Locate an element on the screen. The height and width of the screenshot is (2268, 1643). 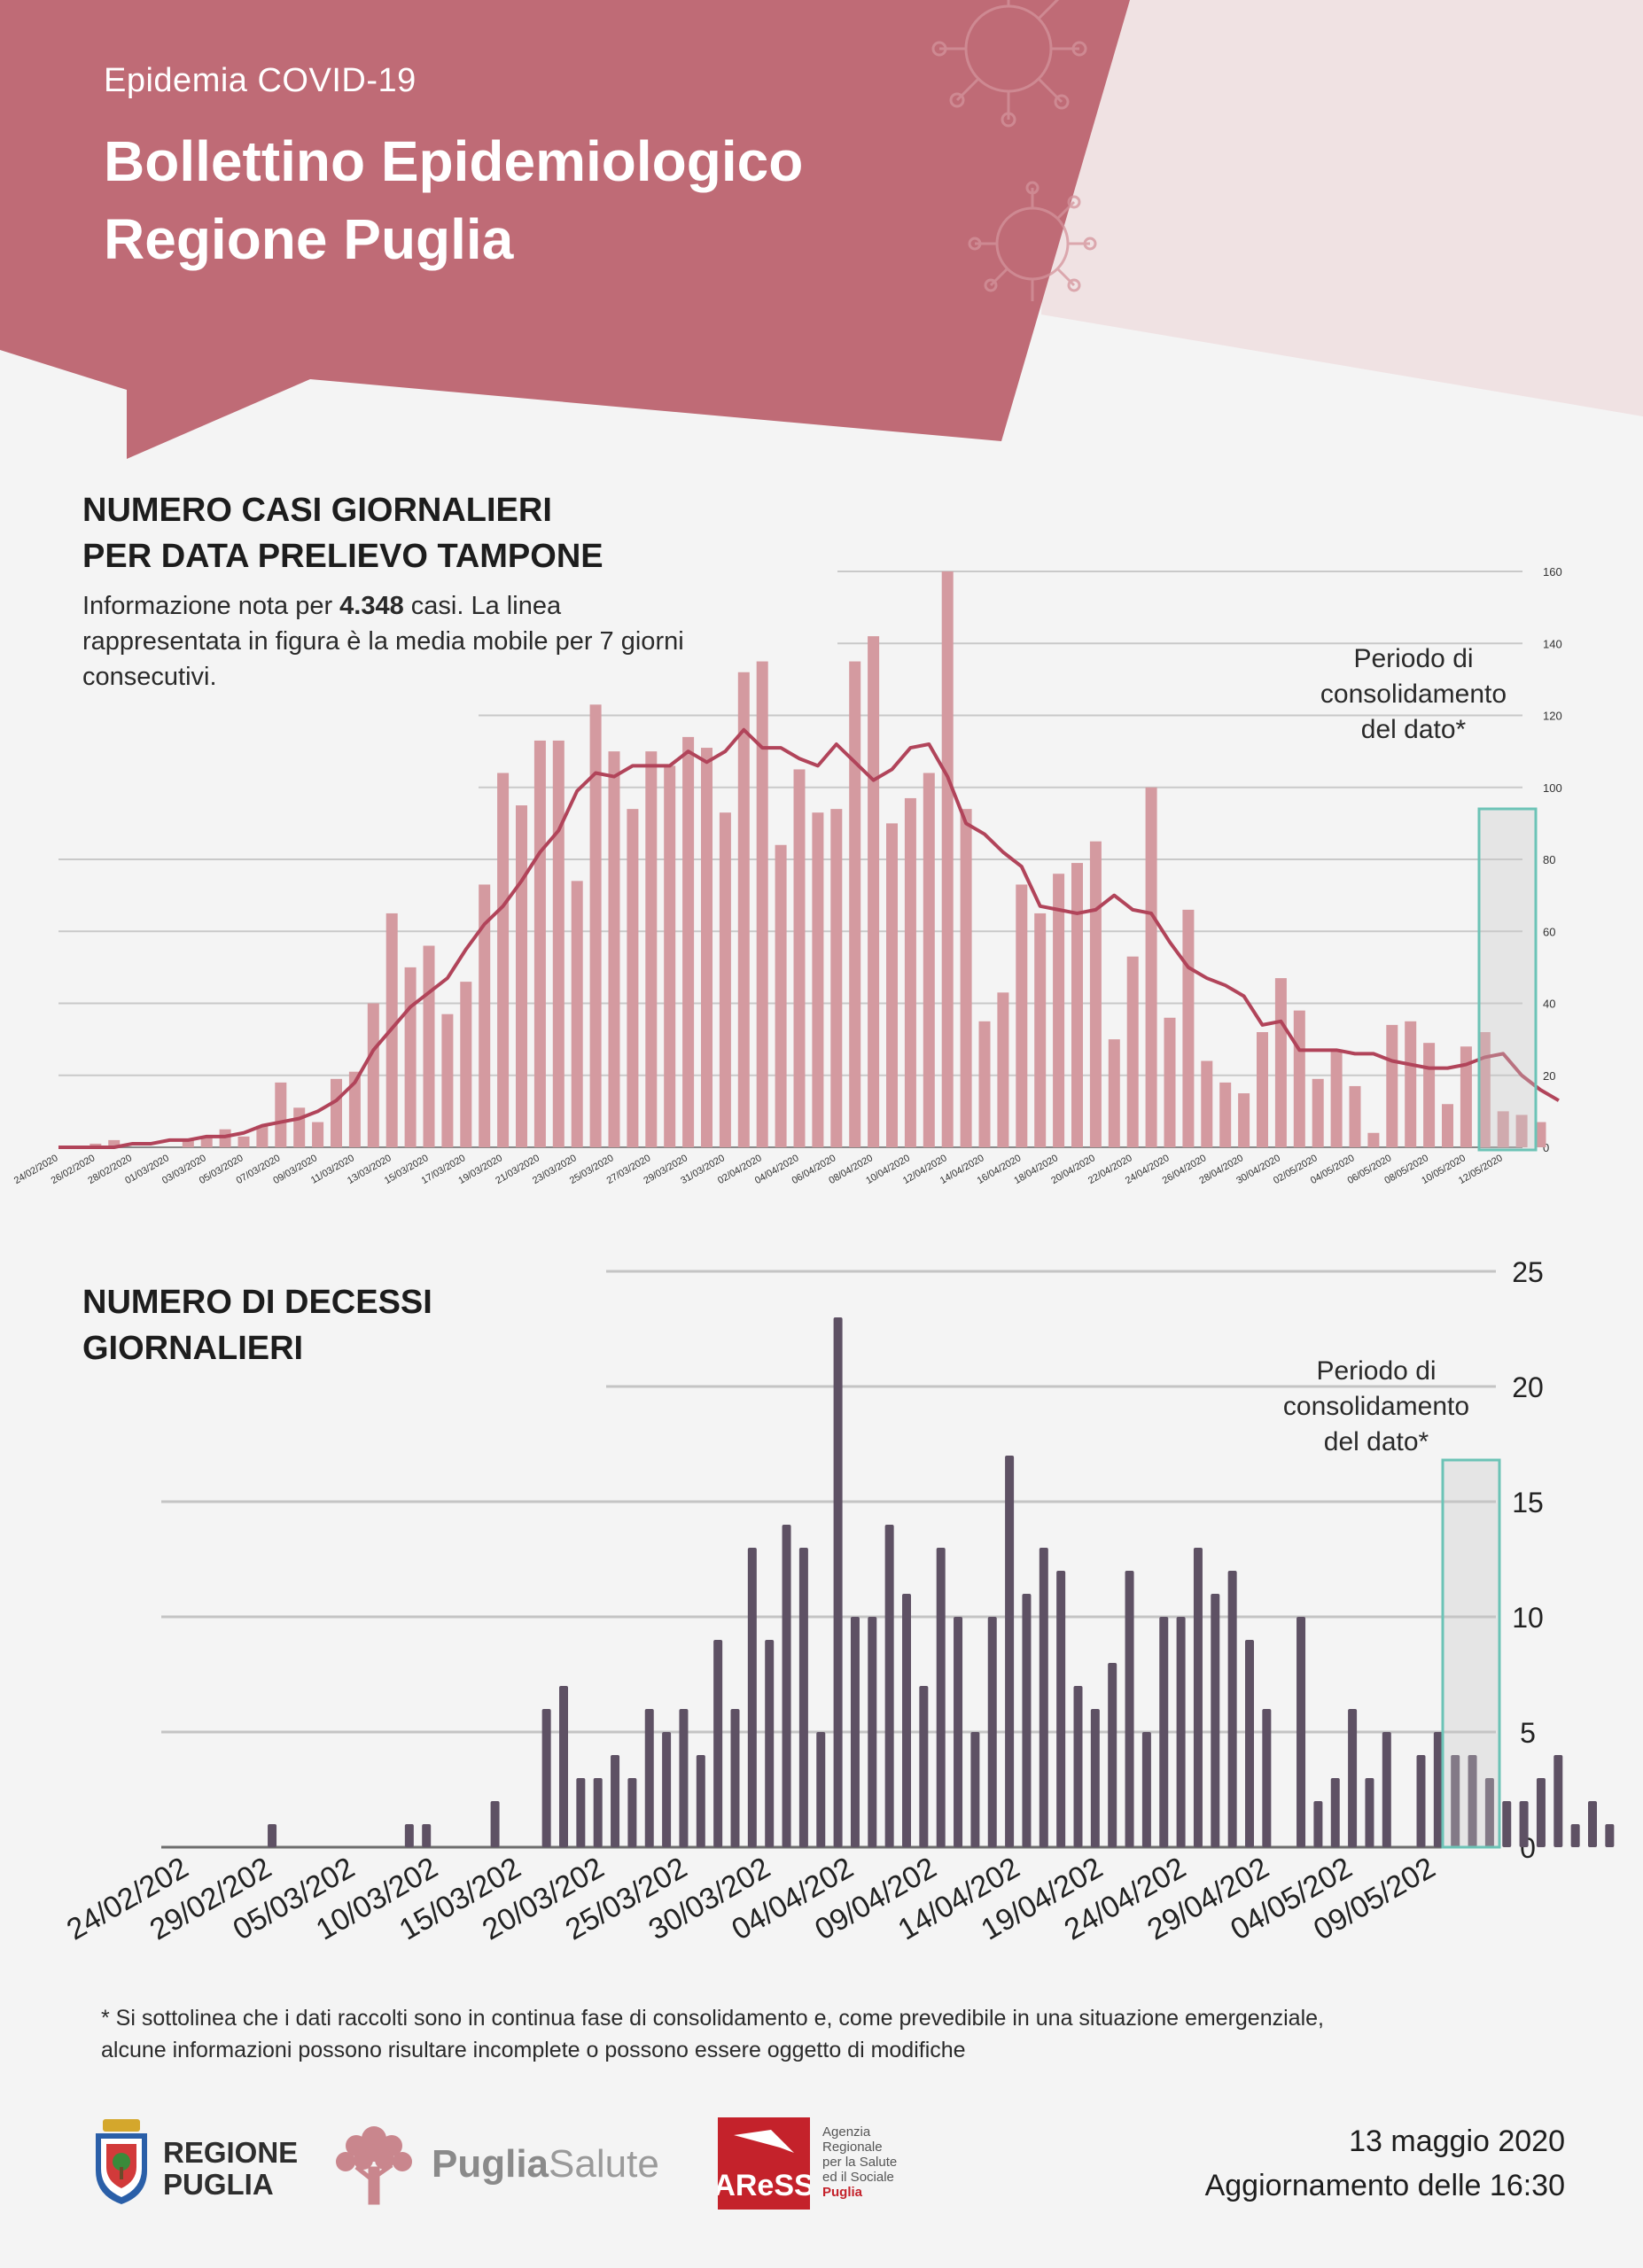
cases-consolidation-note: Periodo di consolidamento del dato* is located at coordinates (1413, 694).